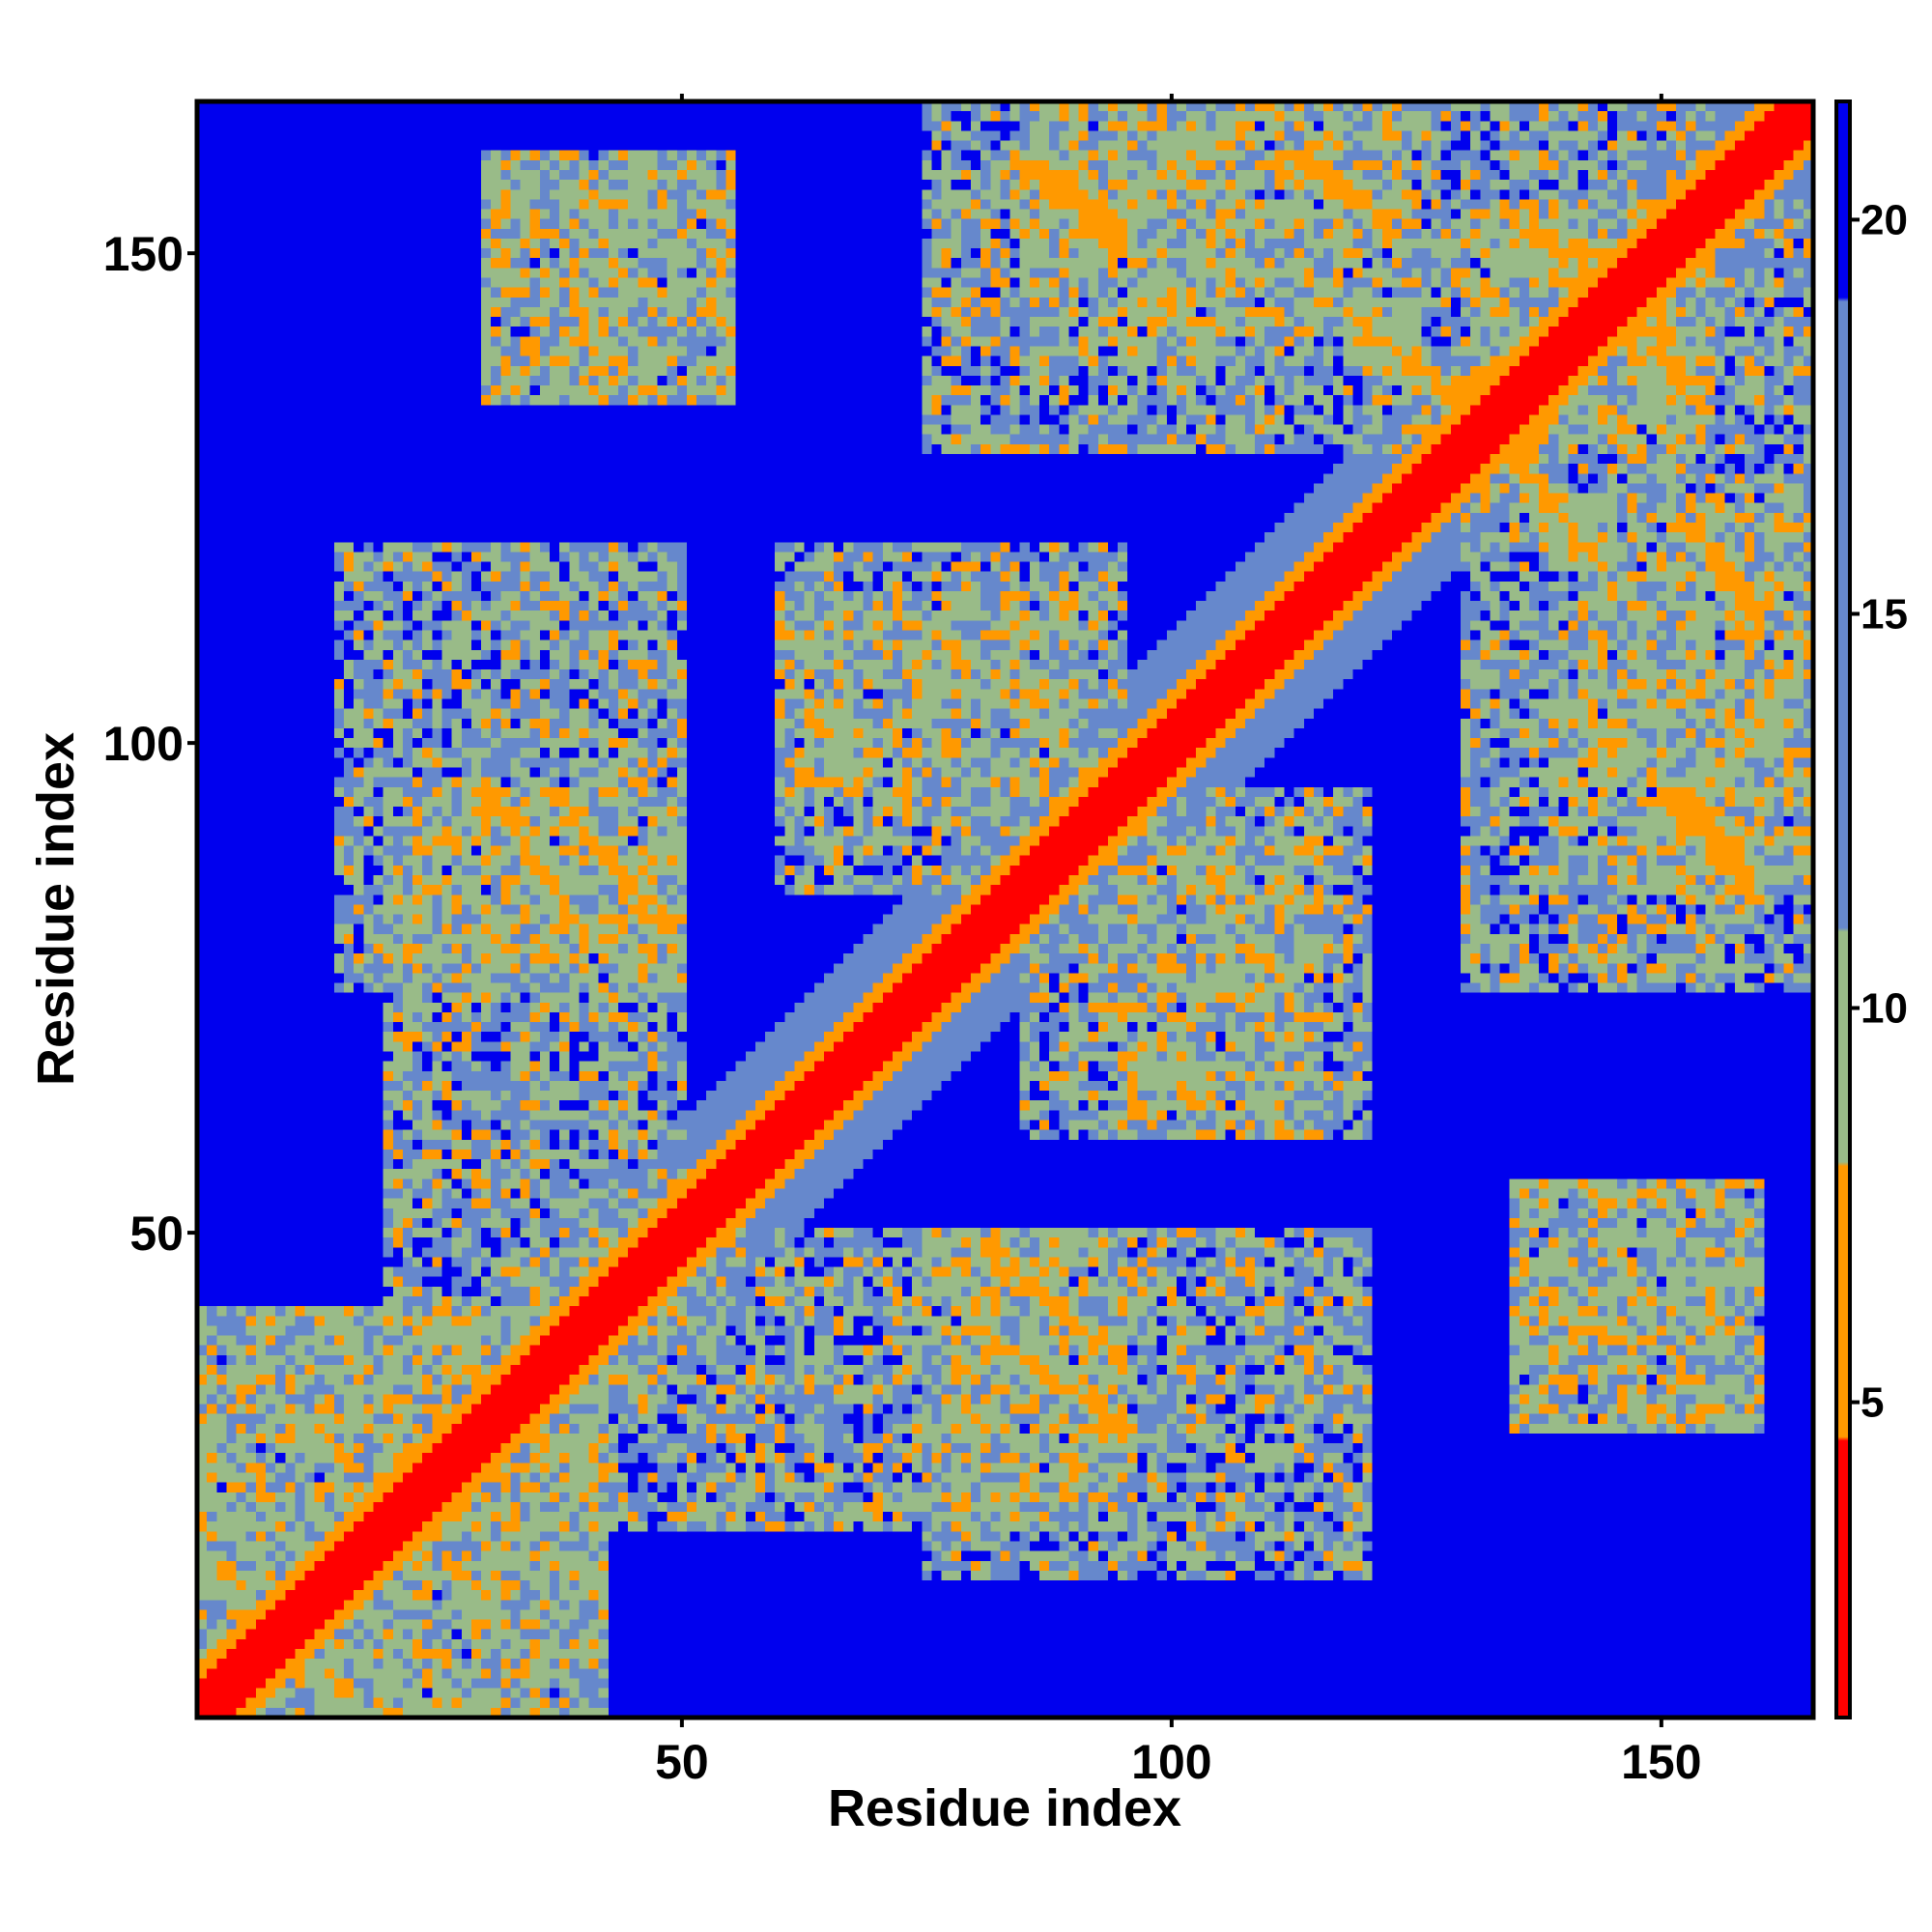  I want to click on colorbar-frame, so click(1843, 909).